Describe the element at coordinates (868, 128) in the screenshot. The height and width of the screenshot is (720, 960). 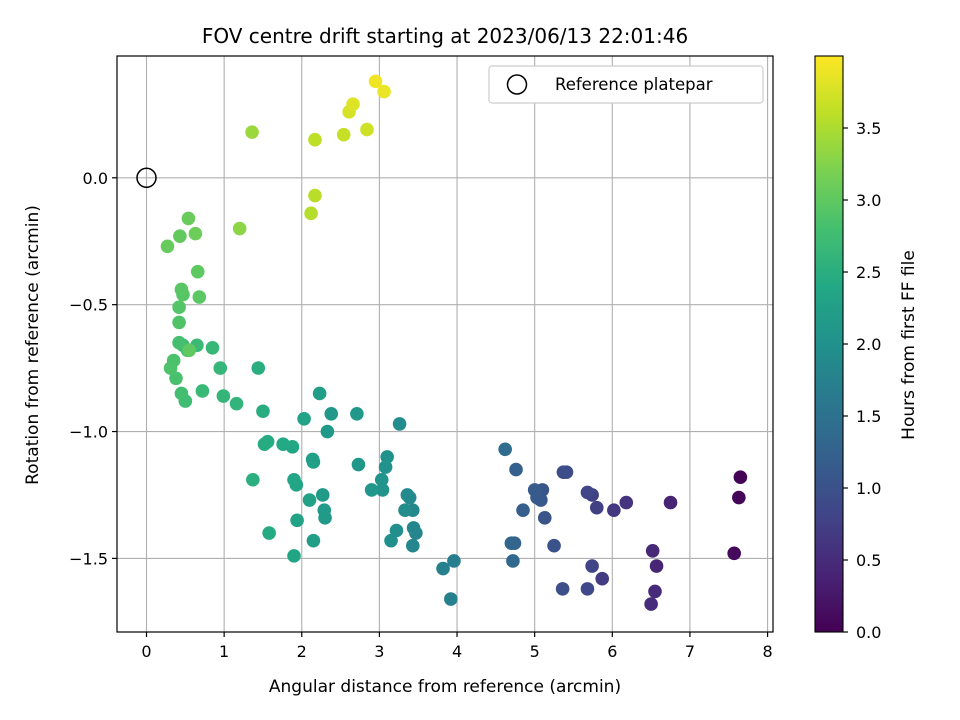
I see `colorbar-tick-label: 3.5` at that location.